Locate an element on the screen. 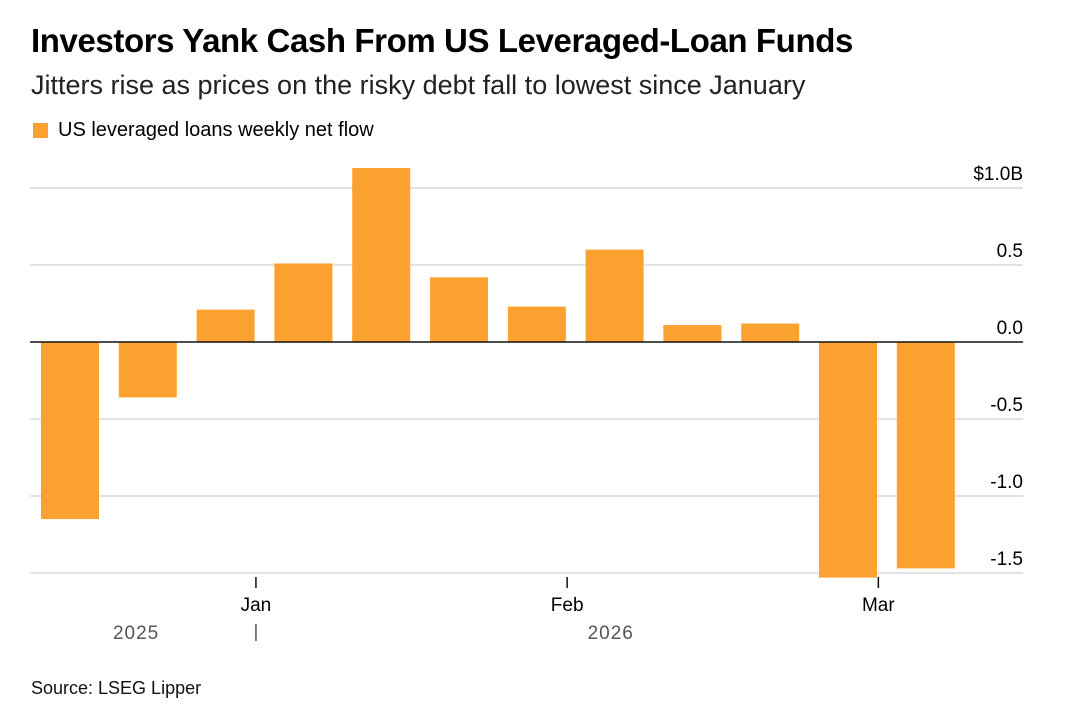  y-tick-label: $1.0B is located at coordinates (998, 174).